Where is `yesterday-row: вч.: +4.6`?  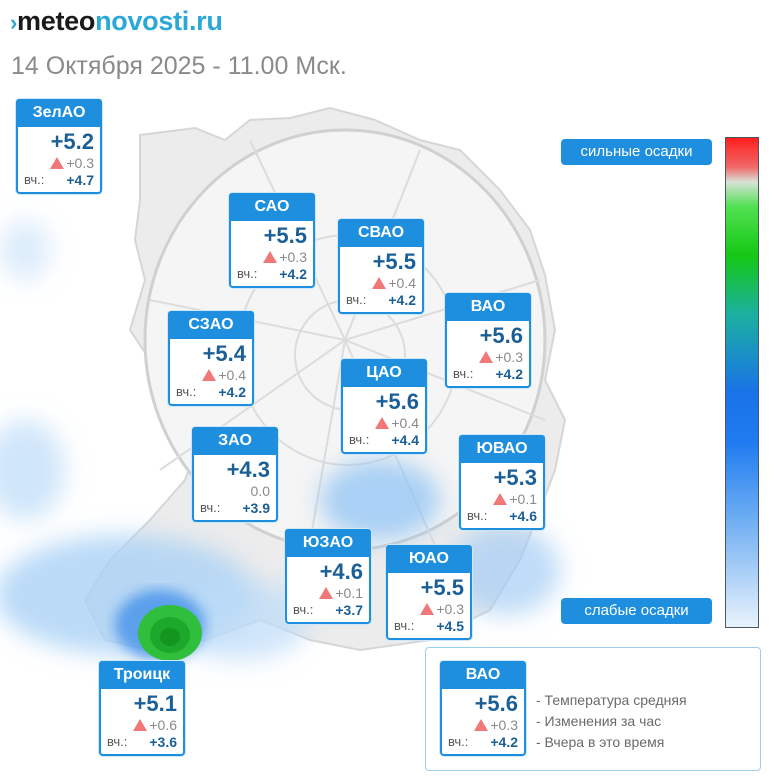 yesterday-row: вч.: +4.6 is located at coordinates (502, 516).